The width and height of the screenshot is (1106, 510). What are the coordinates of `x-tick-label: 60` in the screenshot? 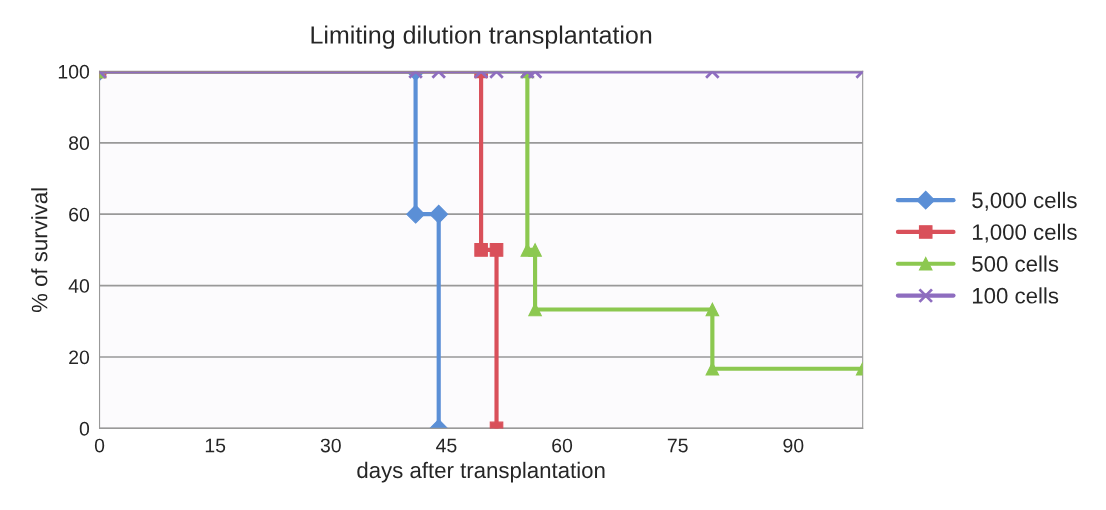 It's located at (562, 445).